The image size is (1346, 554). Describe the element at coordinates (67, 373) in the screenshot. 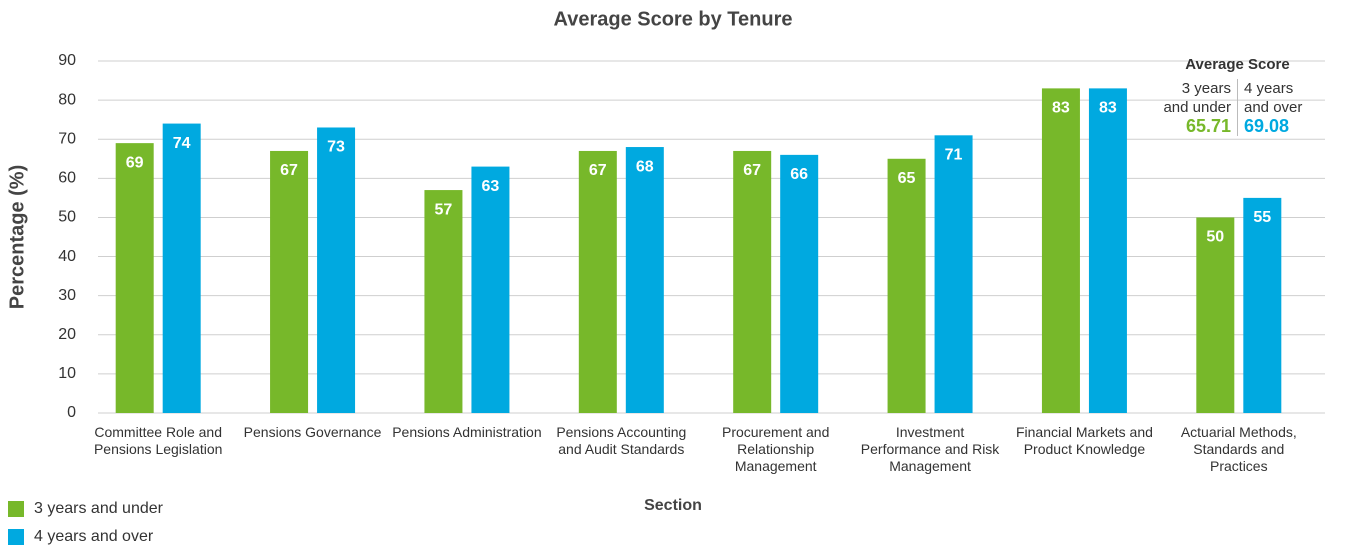

I see `y-tick-label: 10` at that location.